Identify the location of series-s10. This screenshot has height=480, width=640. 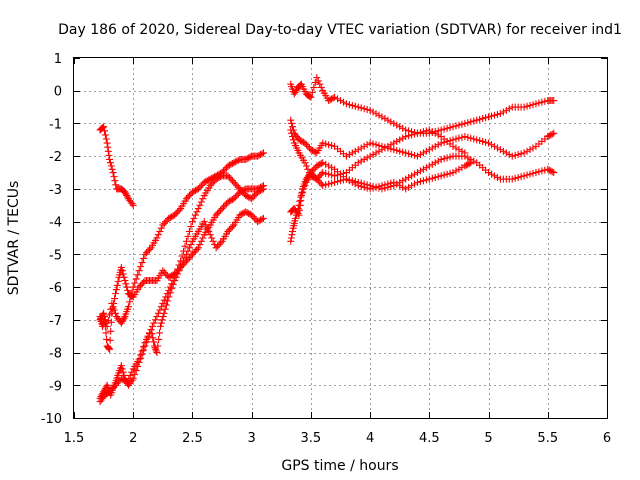
(381, 202).